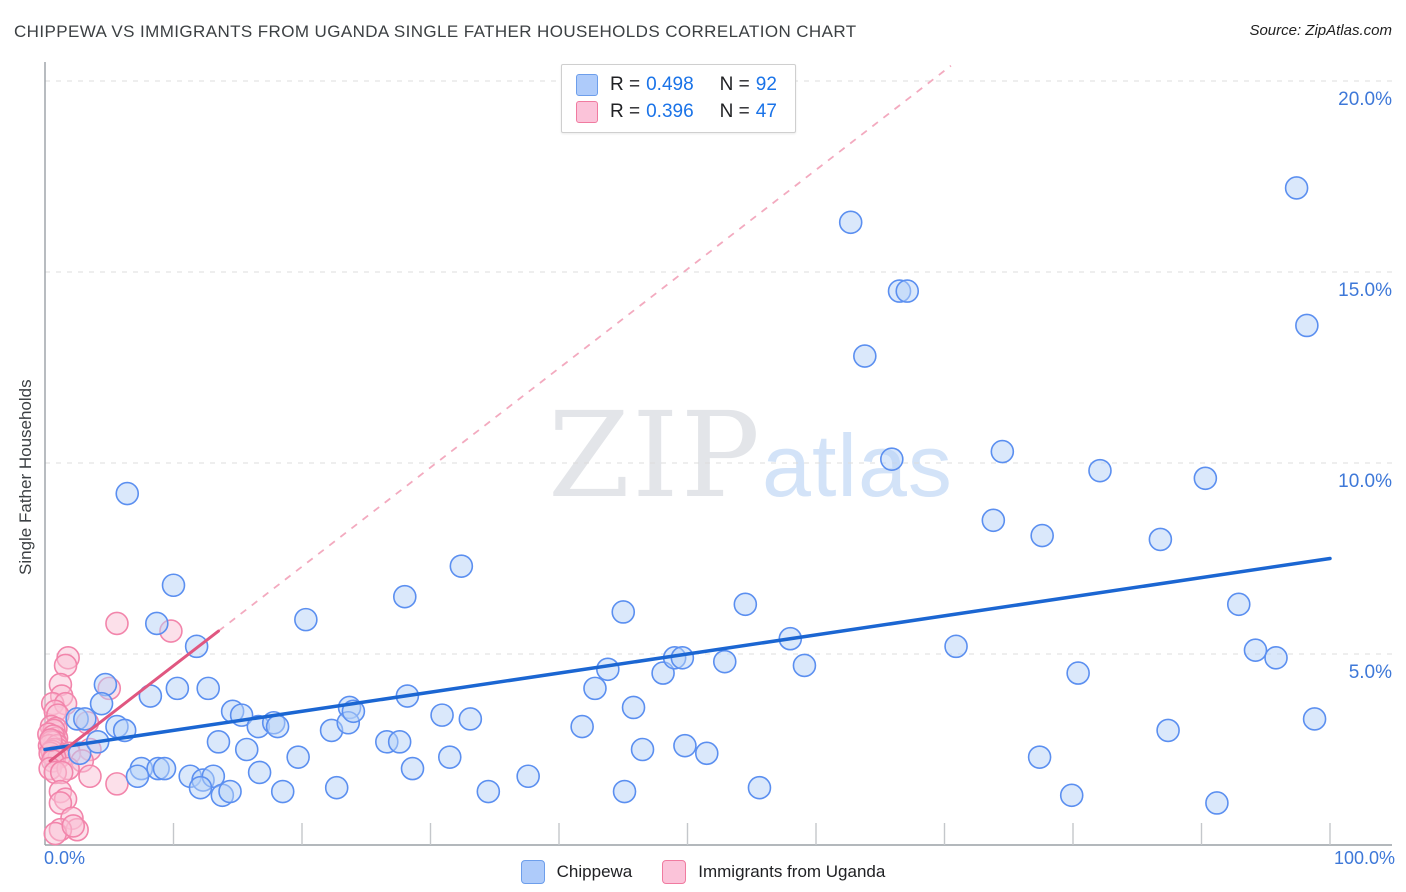 The height and width of the screenshot is (892, 1406). Describe the element at coordinates (532, 872) in the screenshot. I see `chippewa-legend-swatch-icon` at that location.